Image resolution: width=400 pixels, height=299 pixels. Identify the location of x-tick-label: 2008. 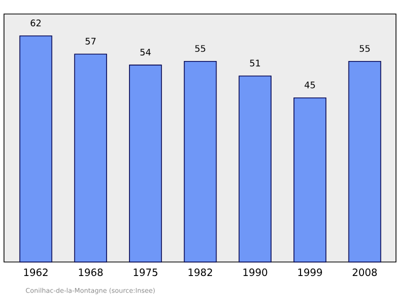
(364, 272).